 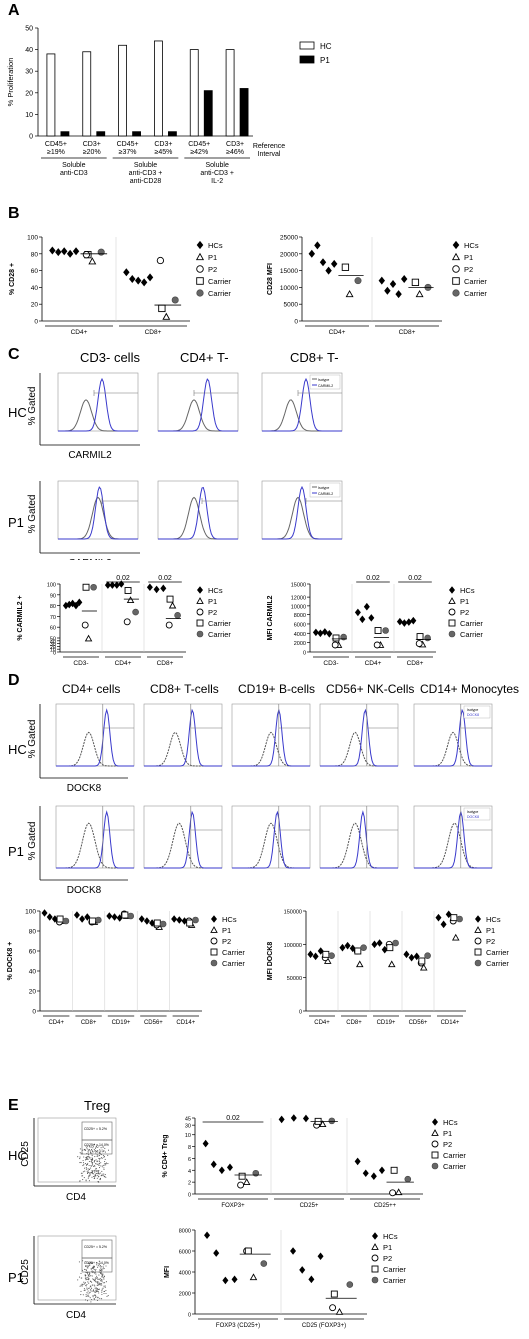 I want to click on category-label: CD19+, so click(x=386, y=1023).